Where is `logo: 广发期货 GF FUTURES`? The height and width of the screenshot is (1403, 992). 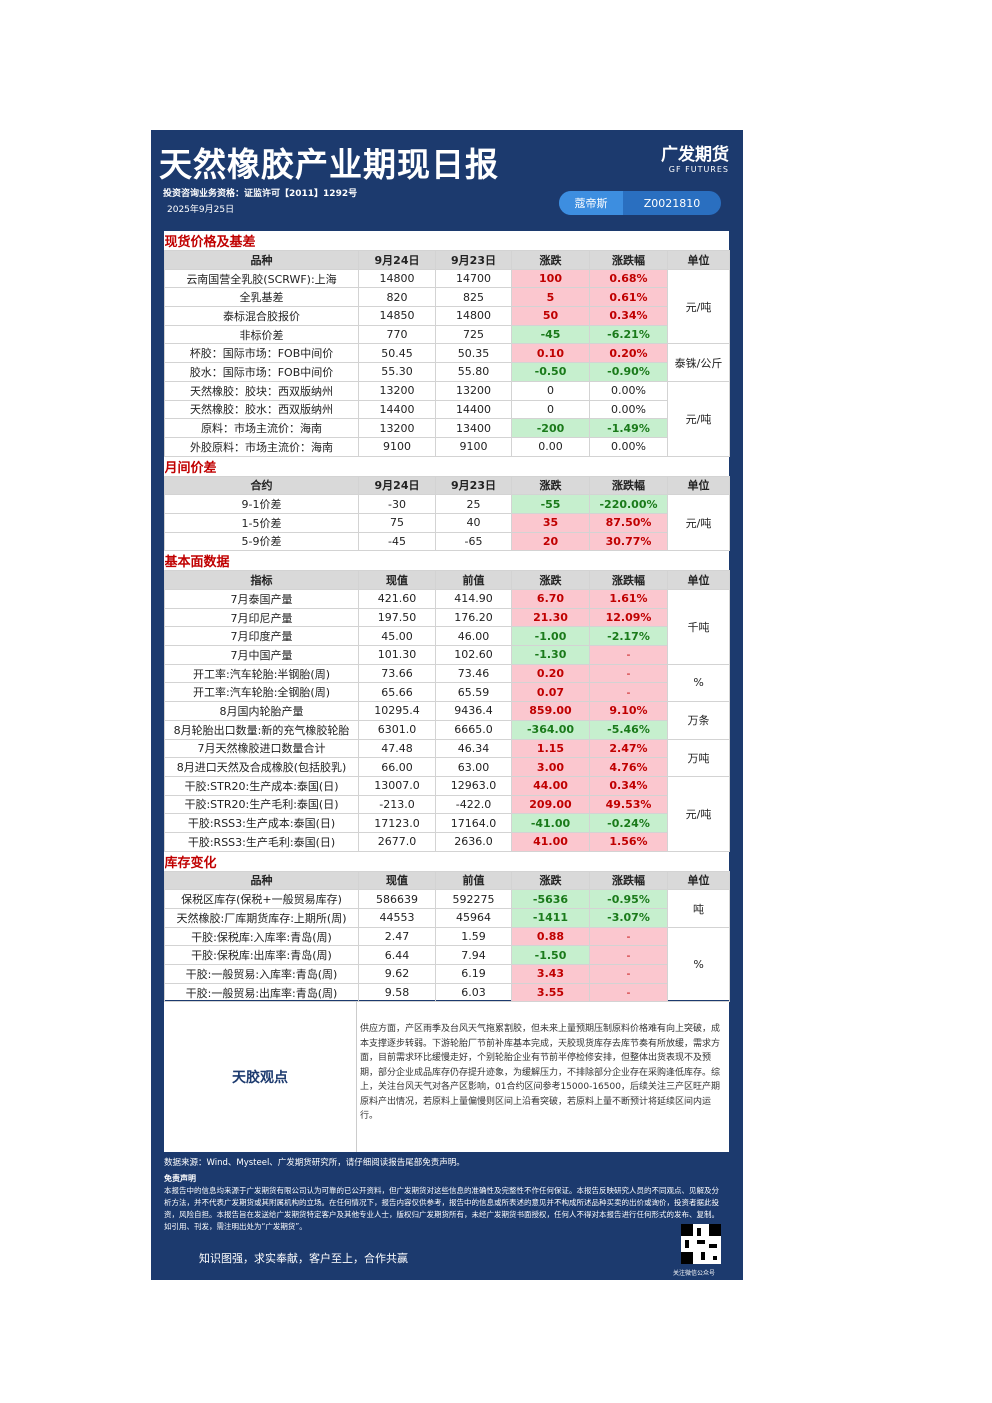 logo: 广发期货 GF FUTURES is located at coordinates (695, 157).